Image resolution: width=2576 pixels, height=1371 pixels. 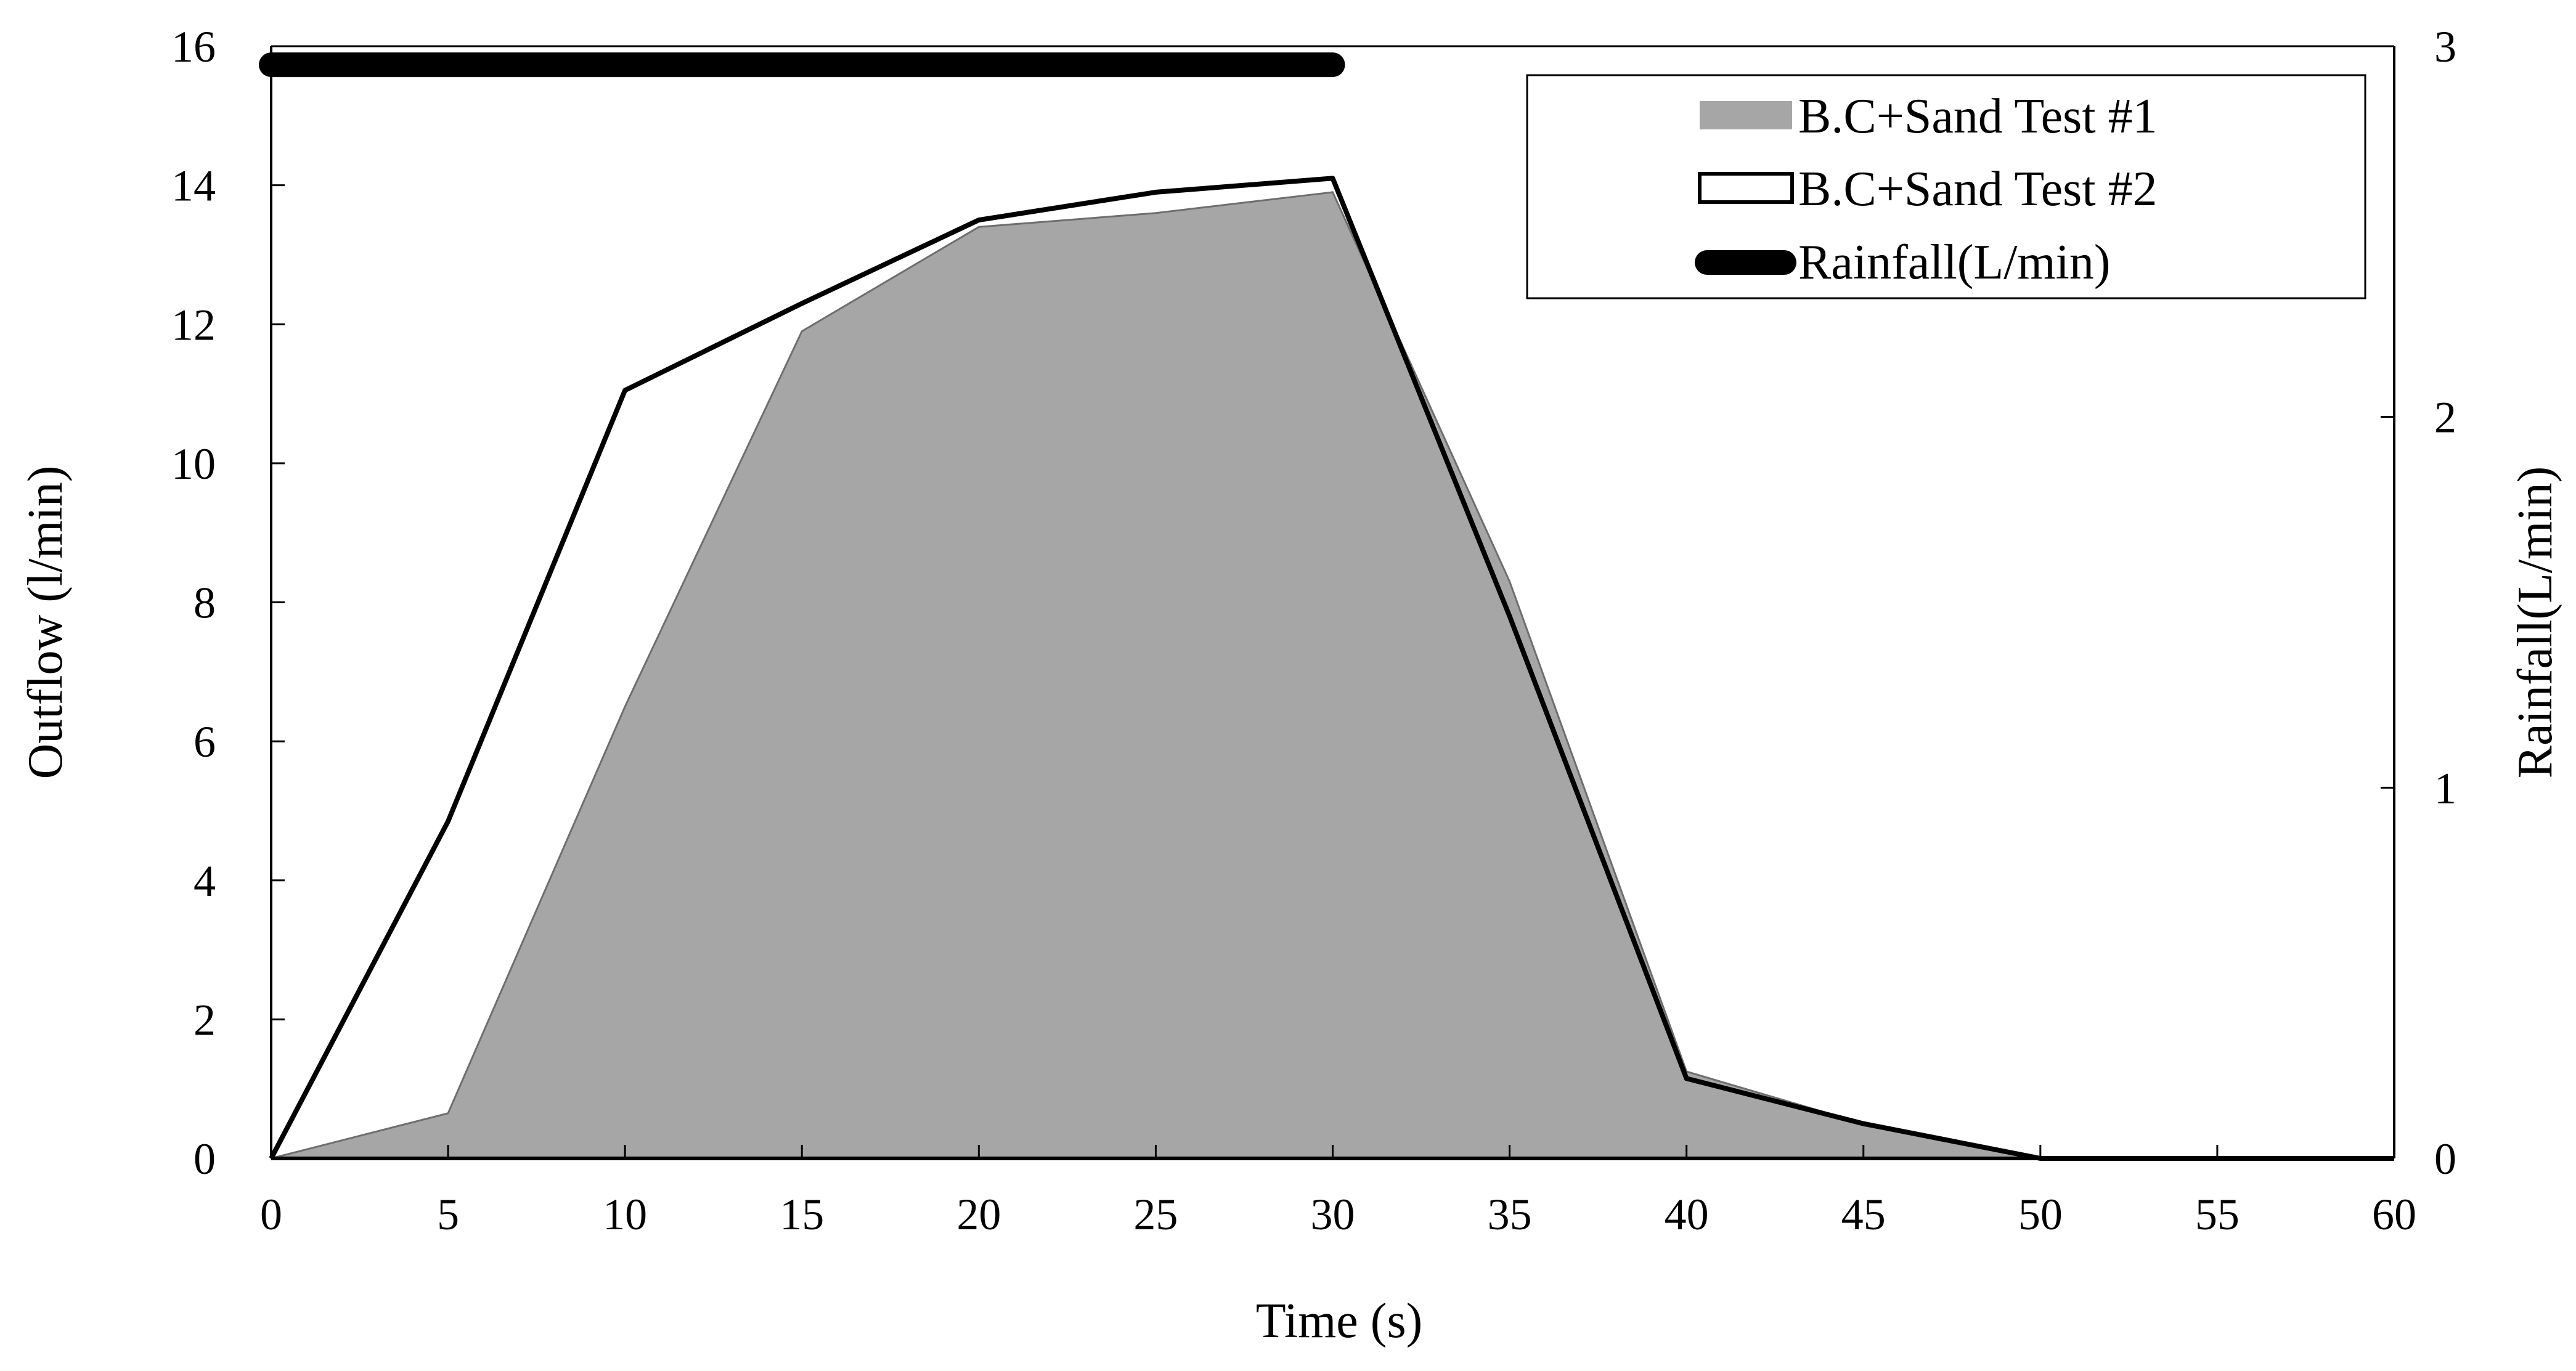 I want to click on legend-swatch-test2, so click(x=1746, y=188).